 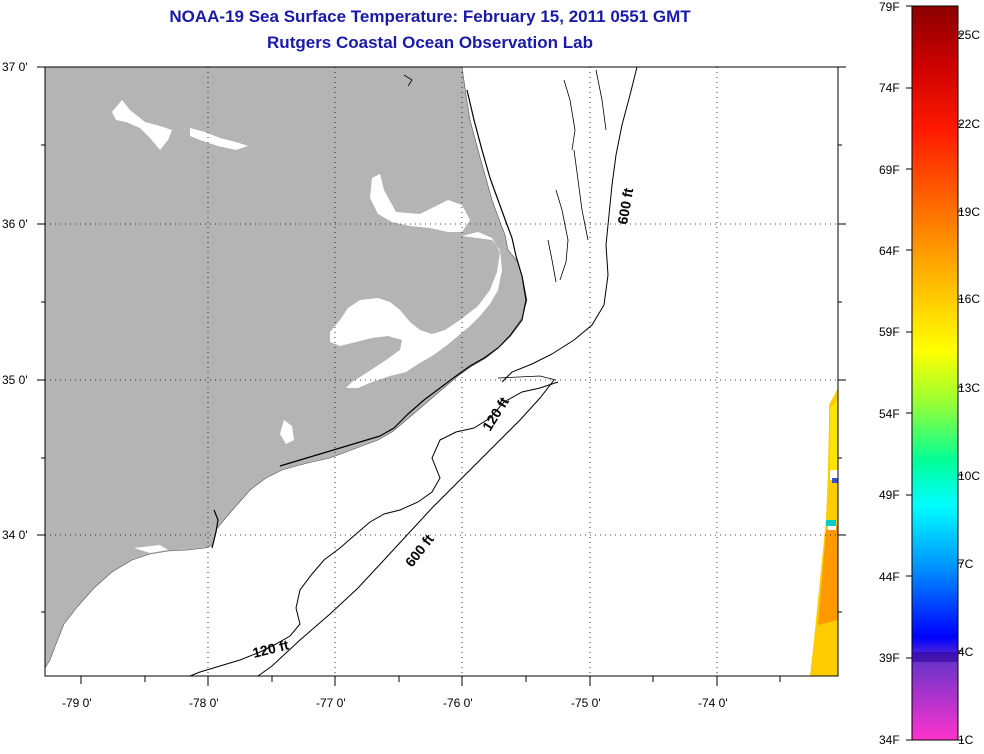 What do you see at coordinates (889, 251) in the screenshot?
I see `colorbar-f-64: 64F` at bounding box center [889, 251].